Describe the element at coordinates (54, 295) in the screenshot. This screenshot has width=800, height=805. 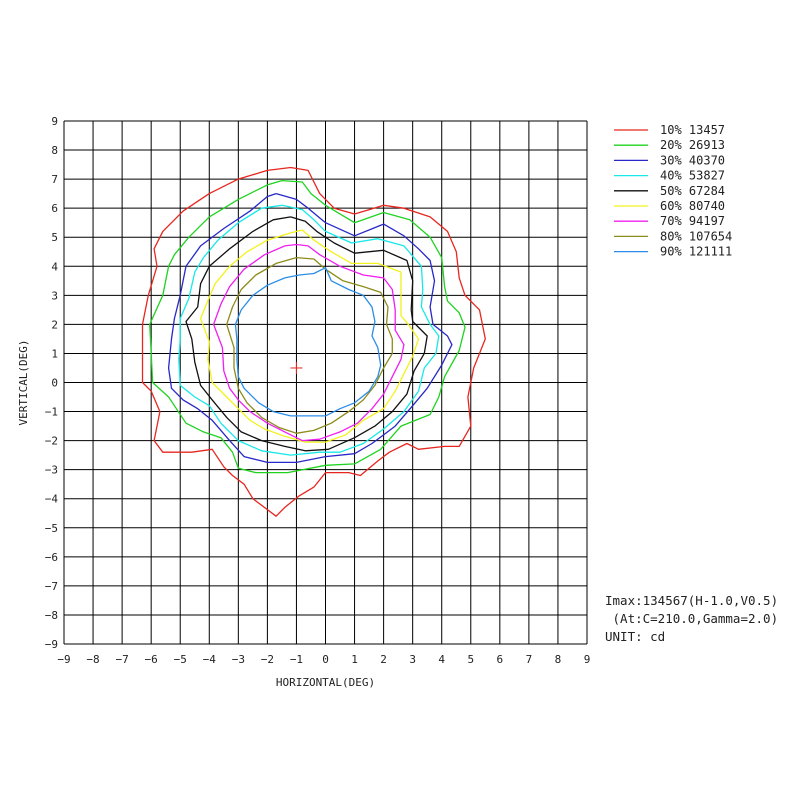
I see `y-tick-label: 3` at that location.